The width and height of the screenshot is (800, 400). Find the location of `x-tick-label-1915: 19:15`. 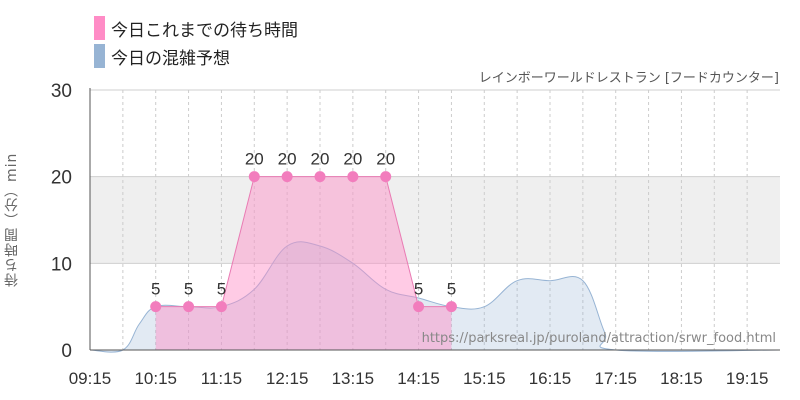

x-tick-label-1915: 19:15 is located at coordinates (747, 378).